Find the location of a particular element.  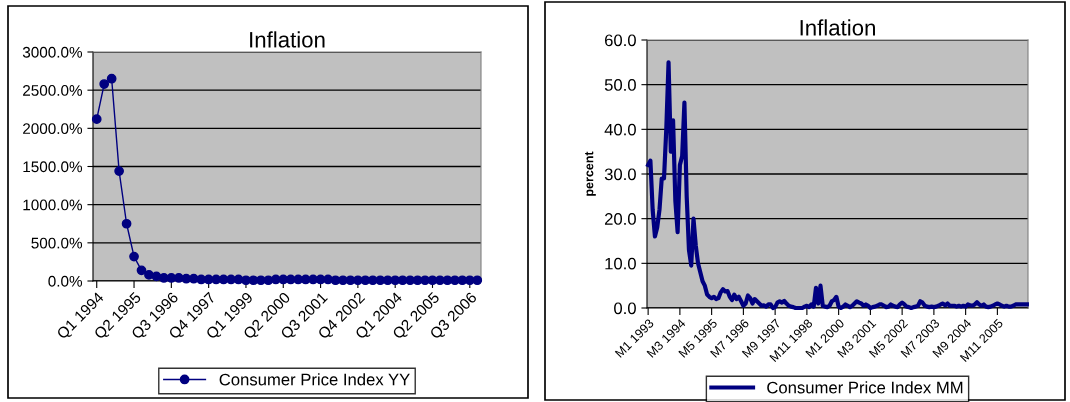

y-tick-label: 0.0 is located at coordinates (625, 308).